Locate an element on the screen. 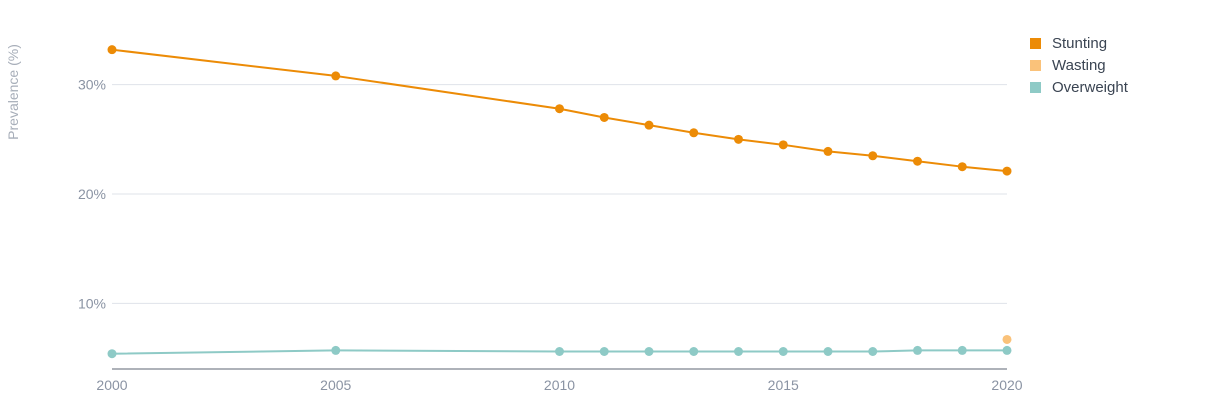  x-axis: 2000 2005 2010 2015 2020 is located at coordinates (559, 380).